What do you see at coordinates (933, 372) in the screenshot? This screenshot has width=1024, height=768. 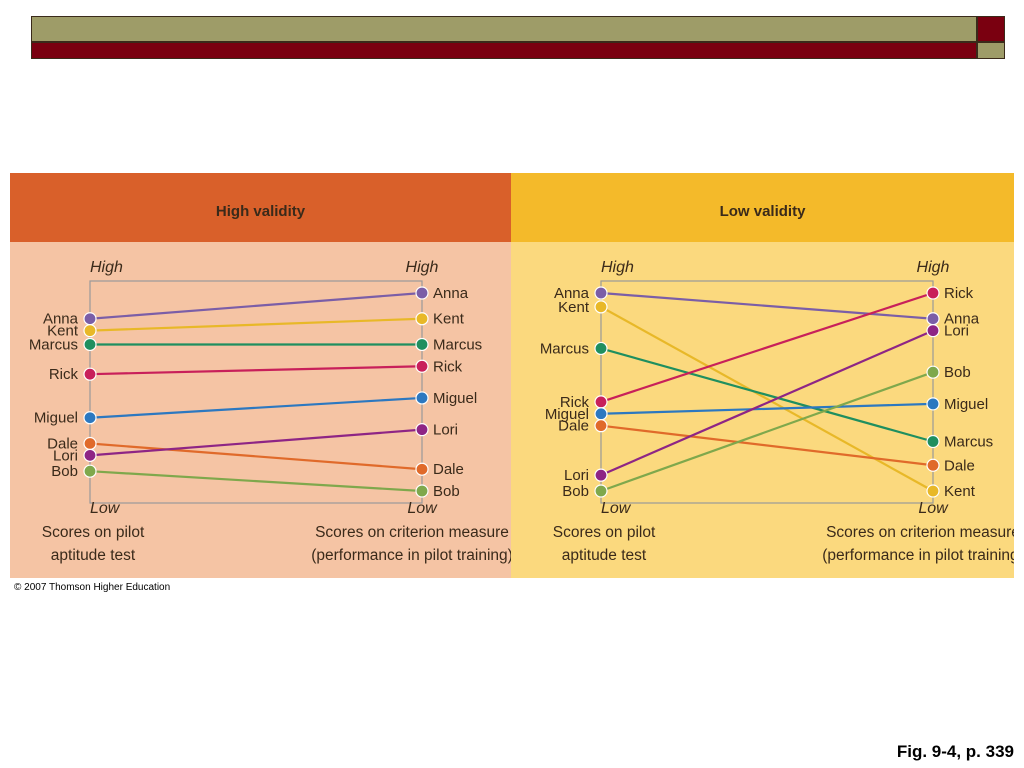 I see `low-right-point-bob` at bounding box center [933, 372].